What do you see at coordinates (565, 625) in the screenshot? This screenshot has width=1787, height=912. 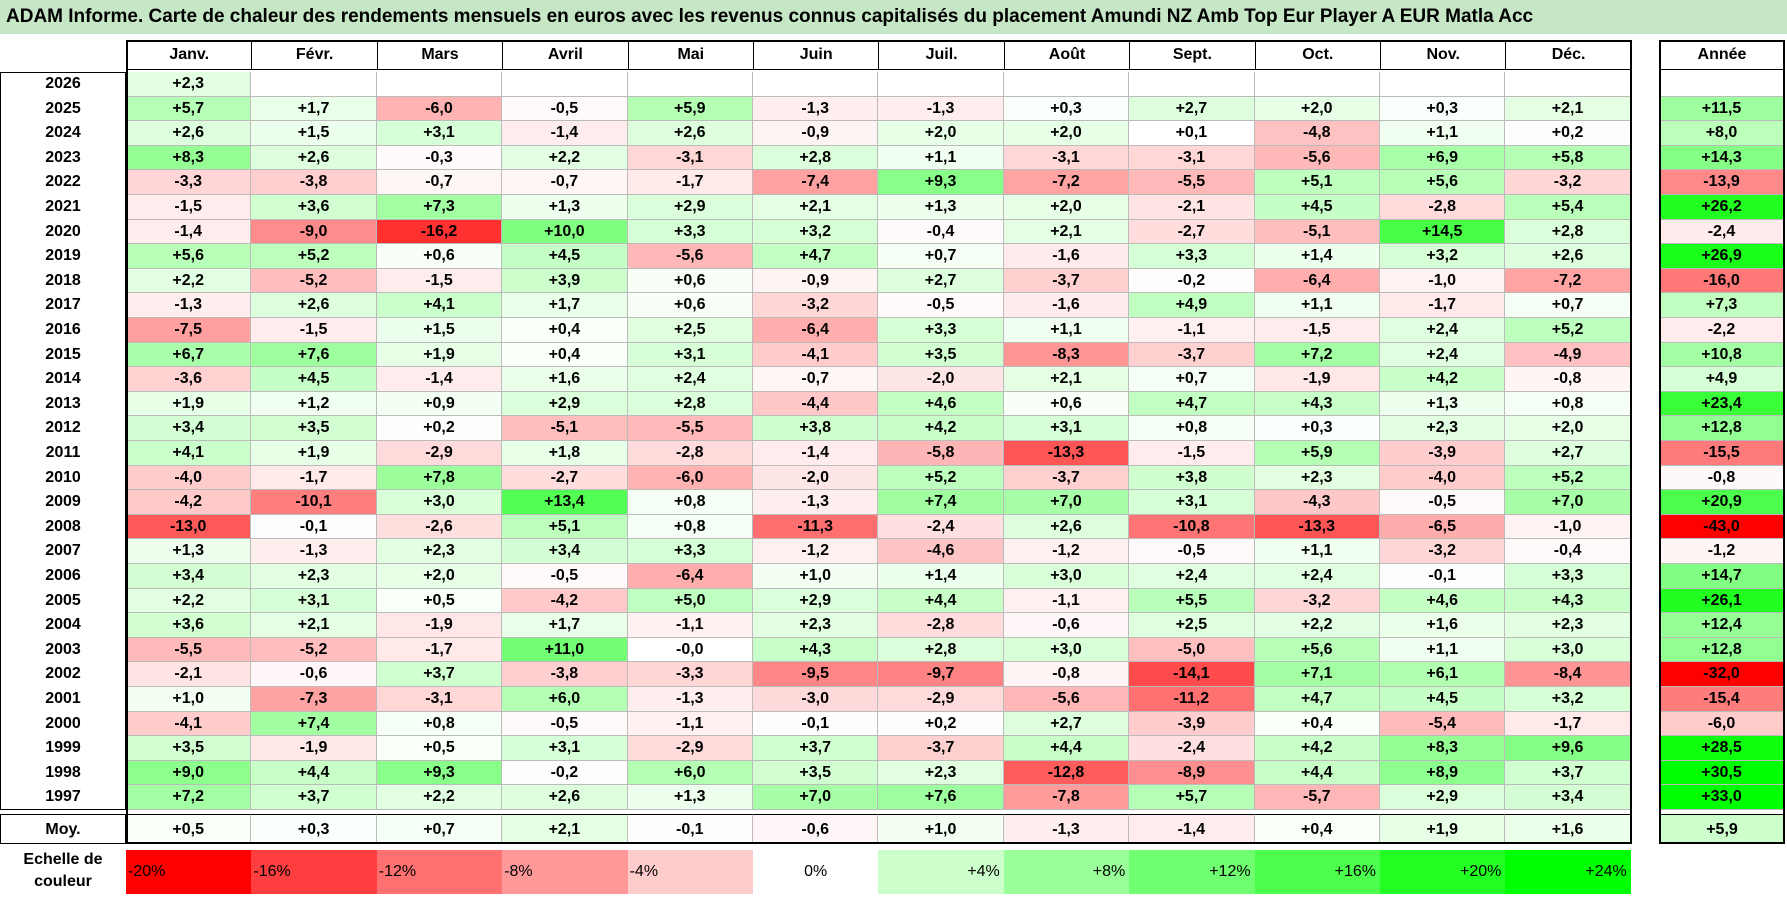 I see `heatmap-cell: +1,7` at bounding box center [565, 625].